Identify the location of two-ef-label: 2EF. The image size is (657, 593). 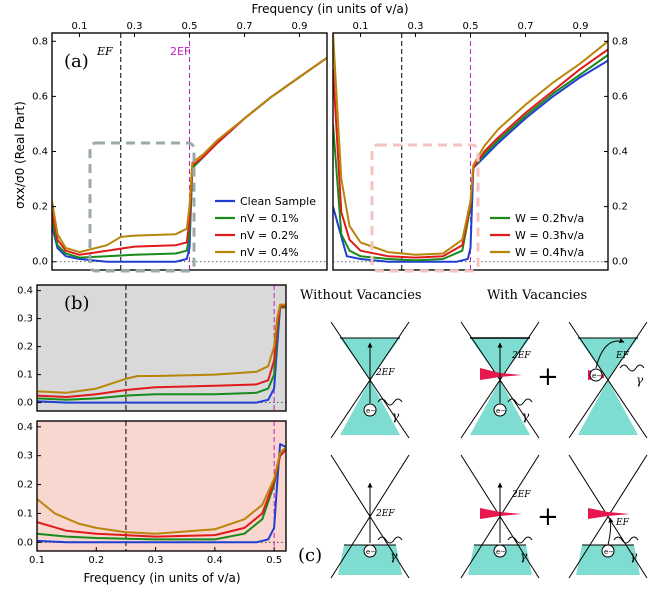
(180, 51).